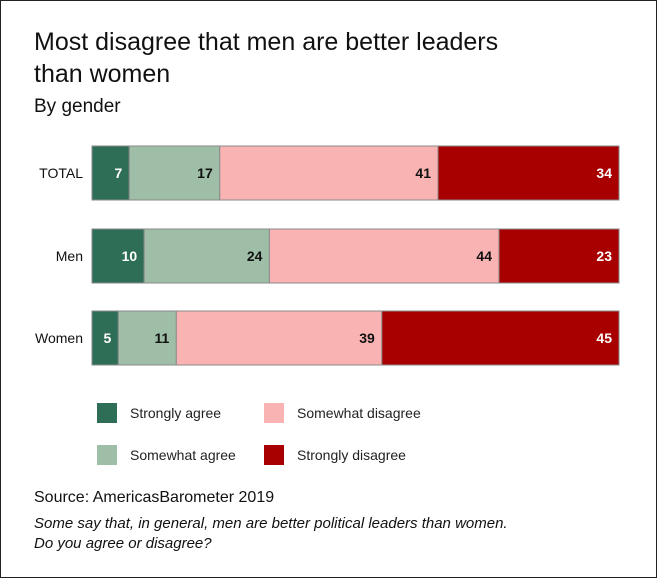  Describe the element at coordinates (255, 256) in the screenshot. I see `value-label-men-series-1: 24` at that location.